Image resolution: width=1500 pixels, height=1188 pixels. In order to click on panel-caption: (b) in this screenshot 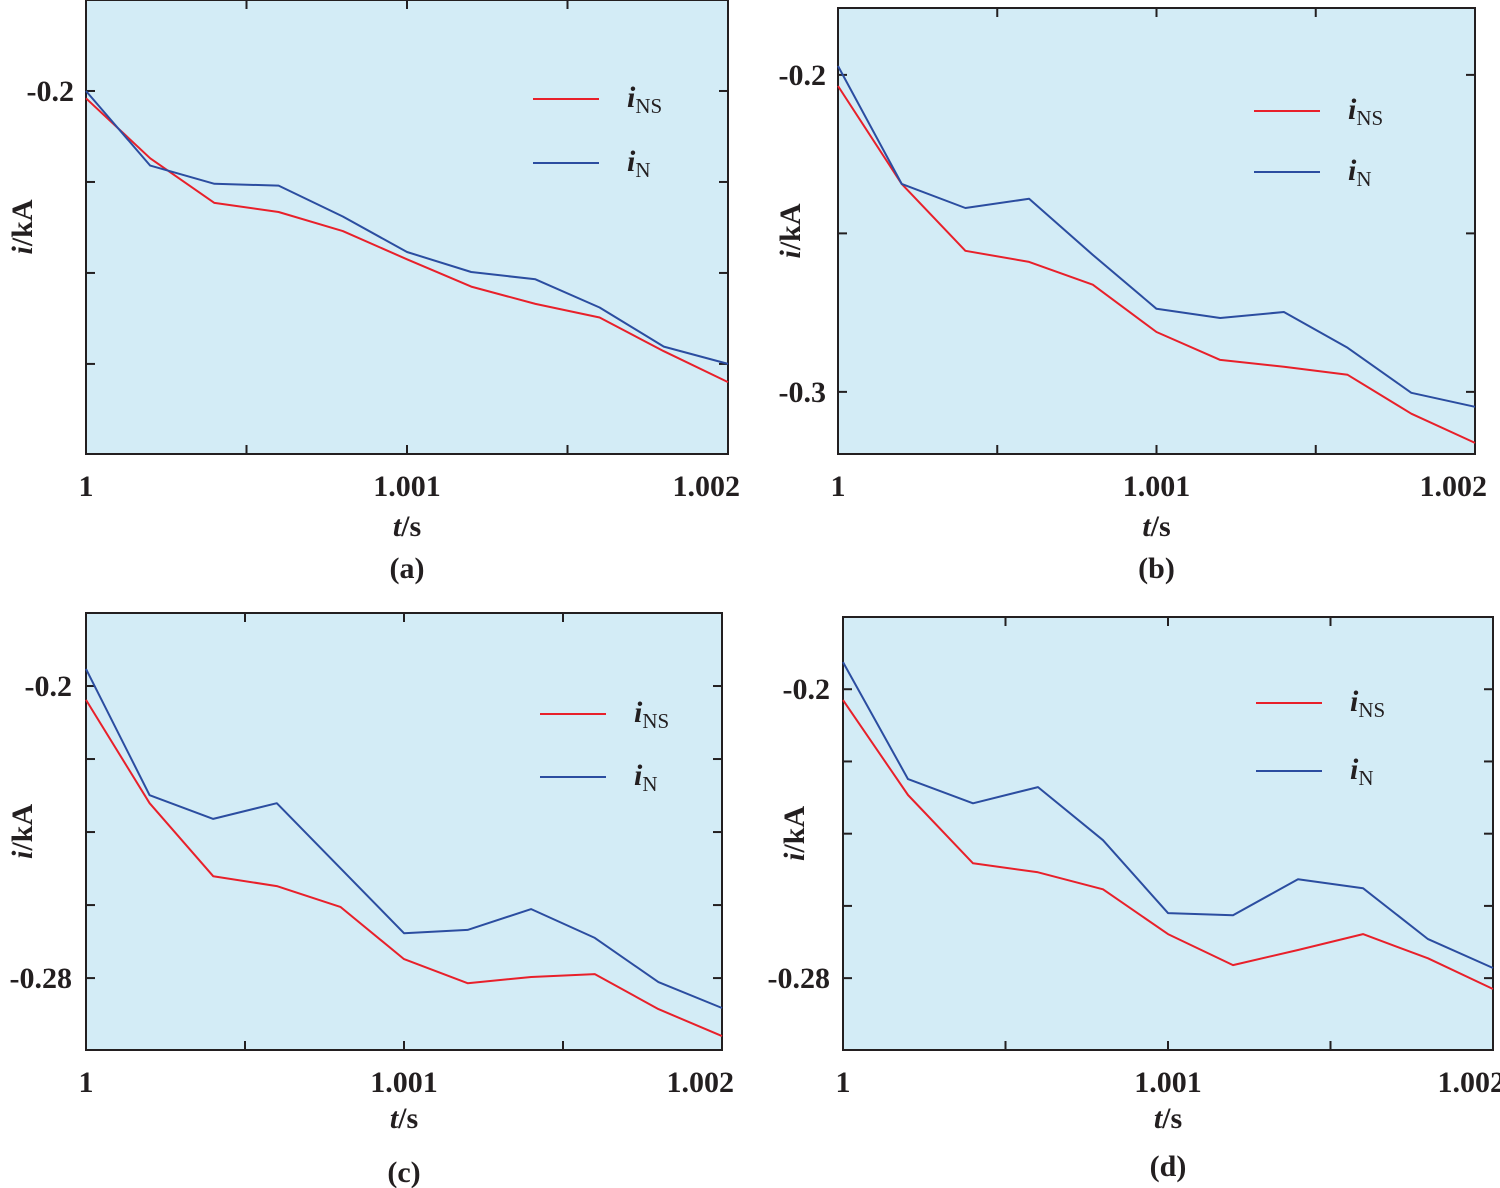, I will do `click(1156, 568)`.